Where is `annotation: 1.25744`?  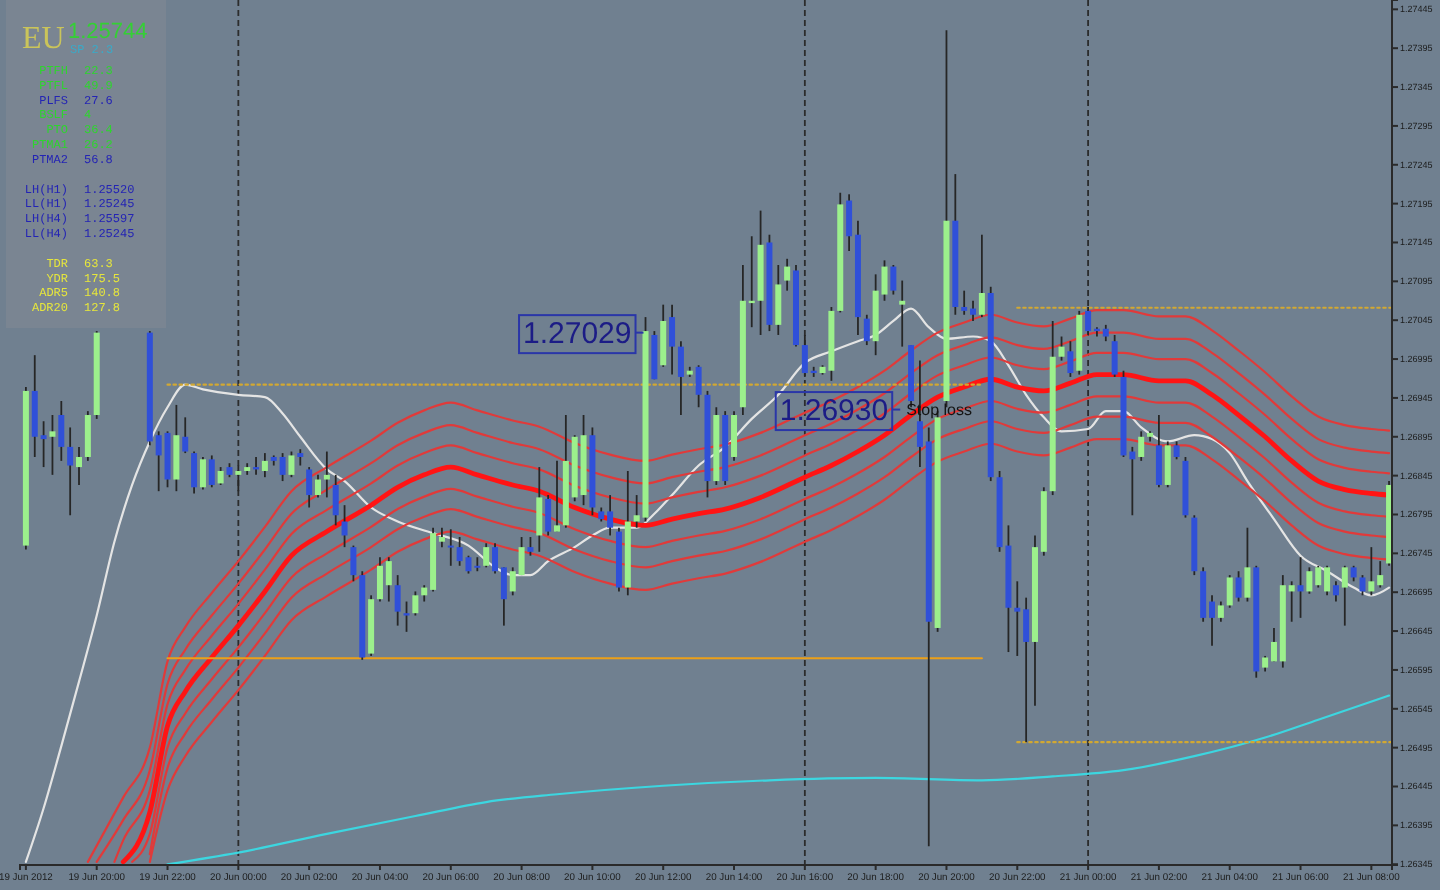
annotation: 1.25744 is located at coordinates (108, 32).